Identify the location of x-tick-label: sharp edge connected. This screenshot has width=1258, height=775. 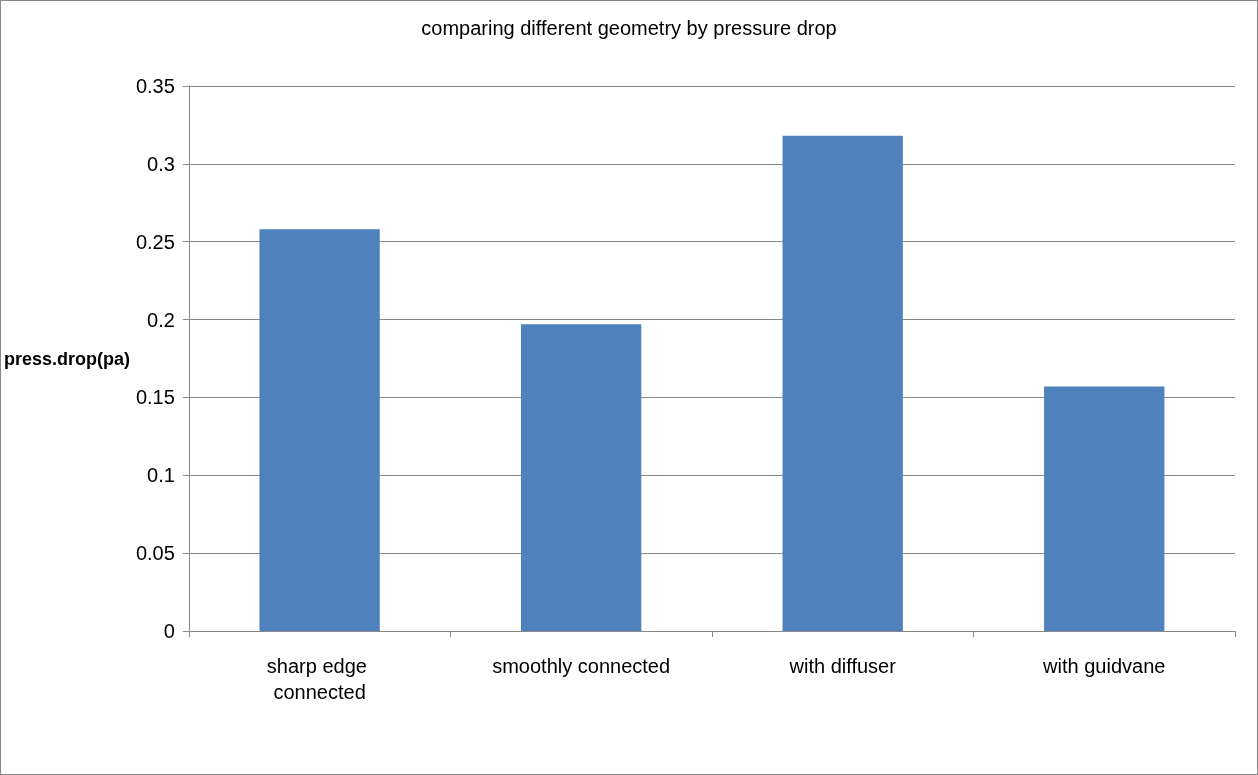
(319, 679).